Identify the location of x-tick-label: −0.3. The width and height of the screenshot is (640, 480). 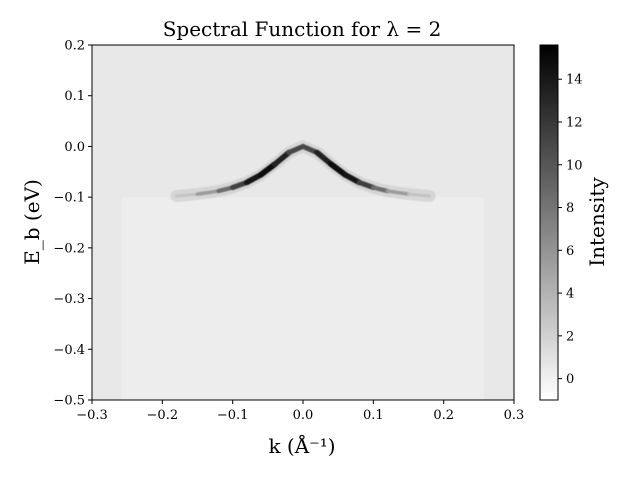
(92, 415).